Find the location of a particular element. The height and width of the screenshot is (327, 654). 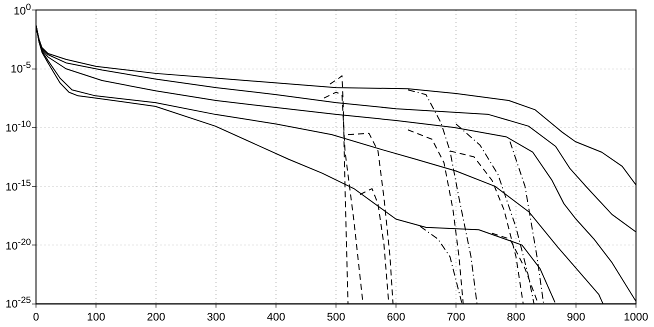

x-tick-label: 600 is located at coordinates (396, 317).